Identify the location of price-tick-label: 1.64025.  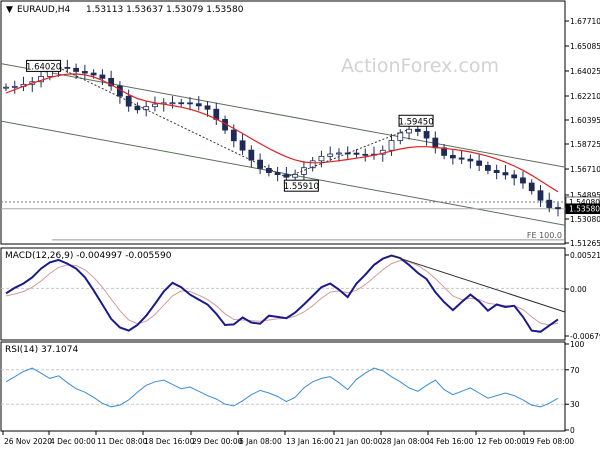
(585, 71).